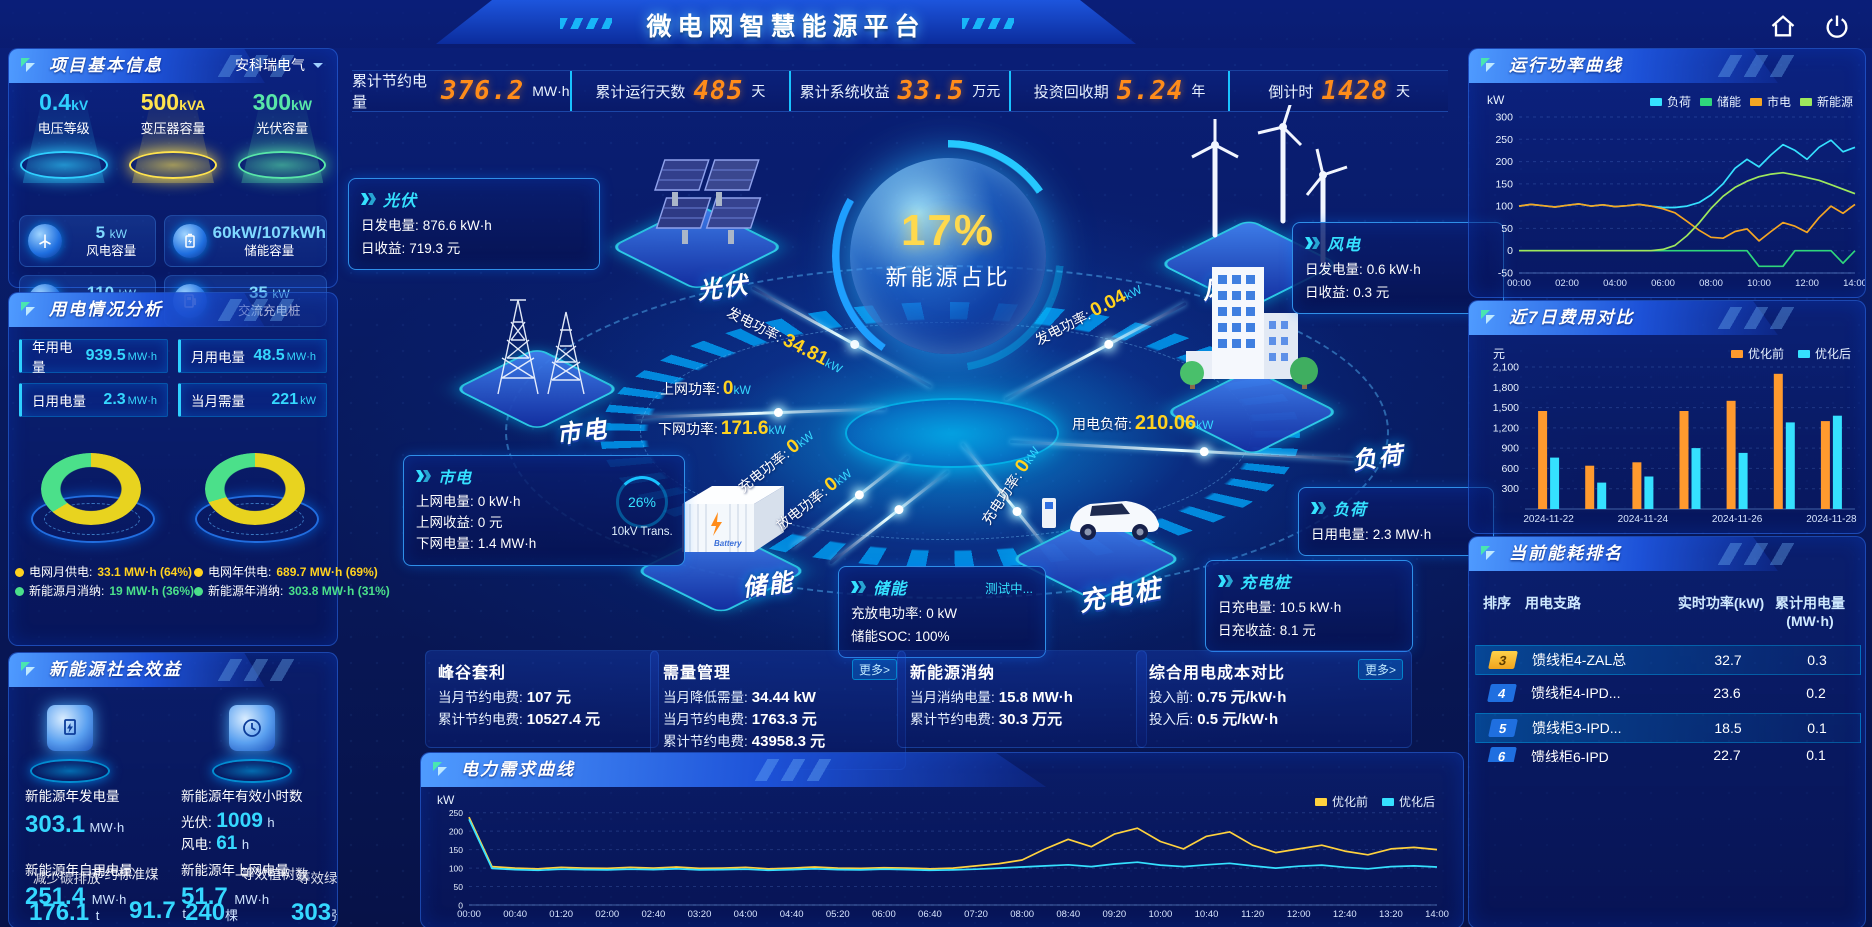 Image resolution: width=1872 pixels, height=927 pixels. Describe the element at coordinates (1022, 699) in the screenshot. I see `strategy-renewable-consume: 新能源消纳 当月消纳电量: 15.8 MW·h 累计节约电费: 30.3 万元` at that location.